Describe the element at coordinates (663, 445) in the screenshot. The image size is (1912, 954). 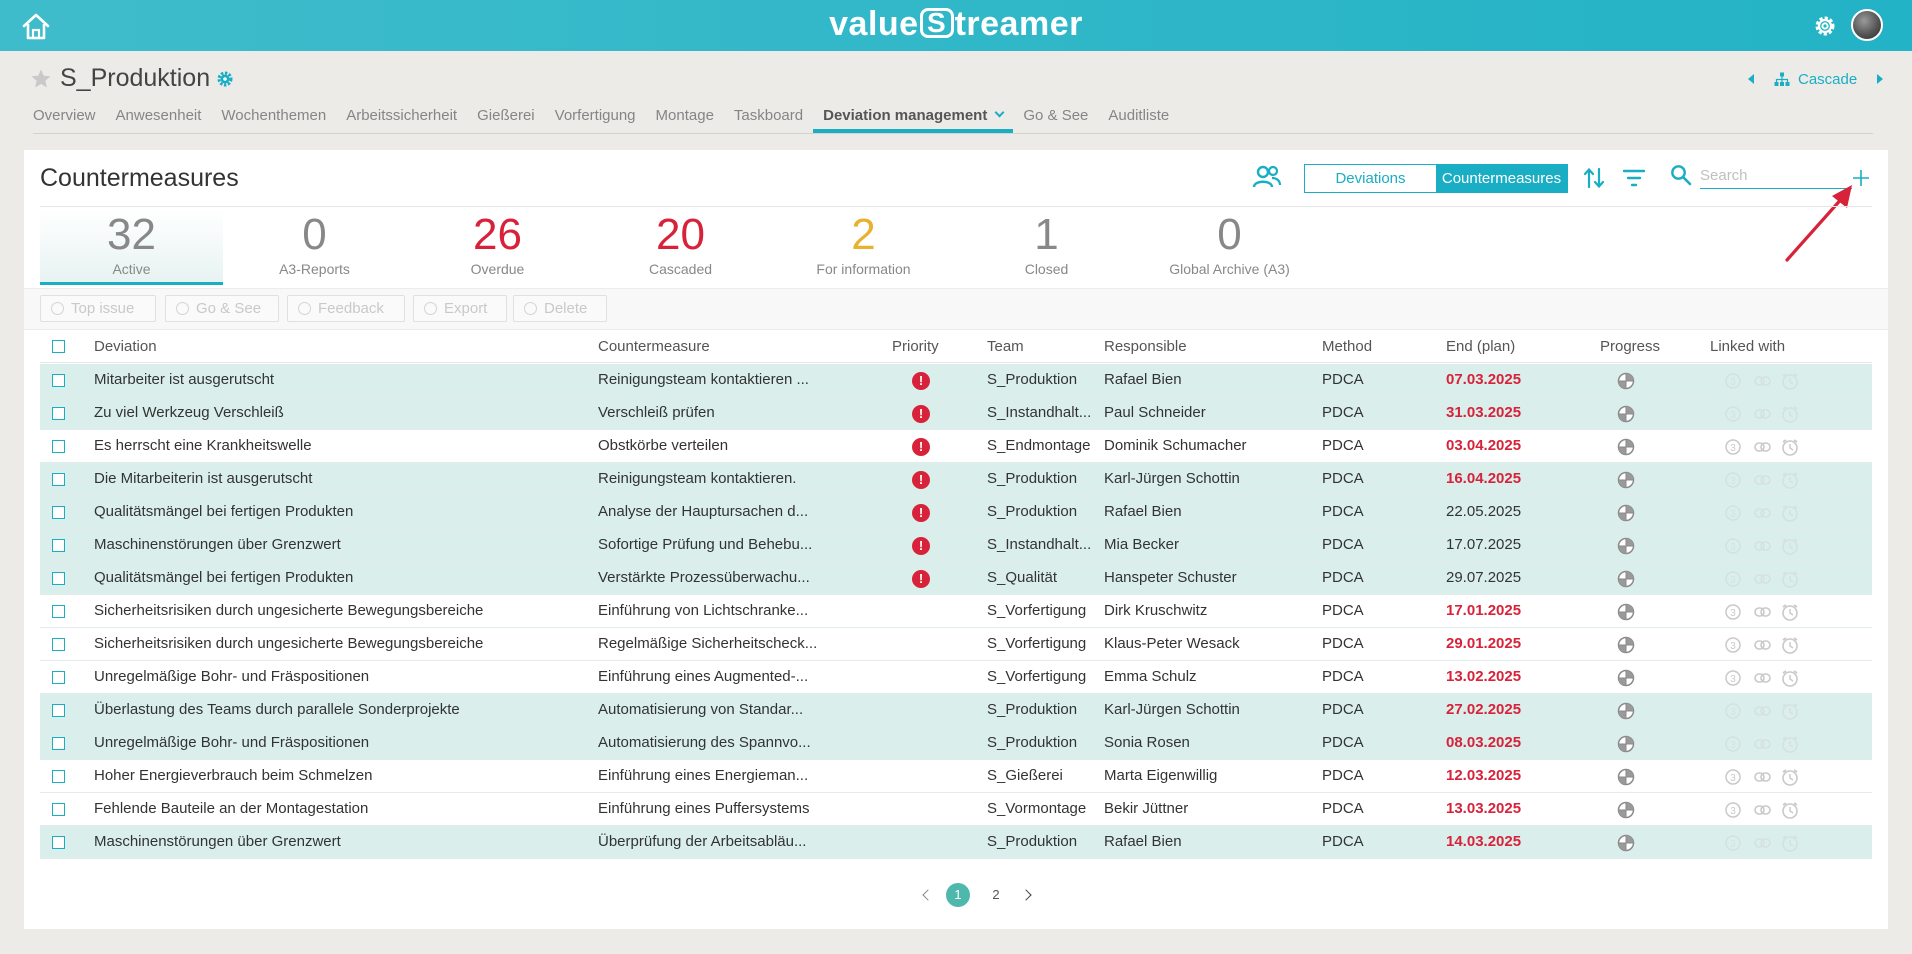
I see `countermeasure-cell: Obstkörbe verteilen` at that location.